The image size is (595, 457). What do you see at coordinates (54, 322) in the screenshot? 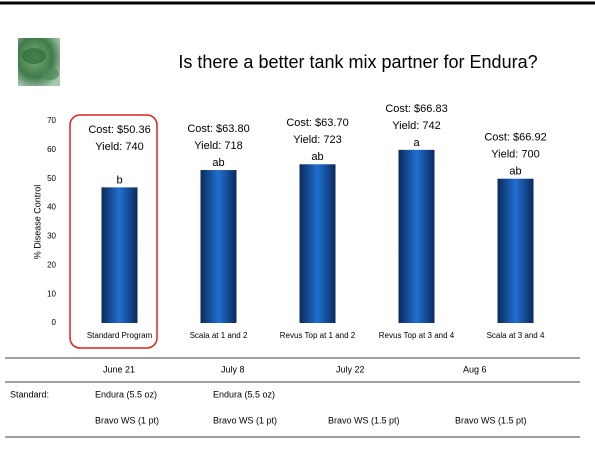
I see `y-tick-label: 0` at bounding box center [54, 322].